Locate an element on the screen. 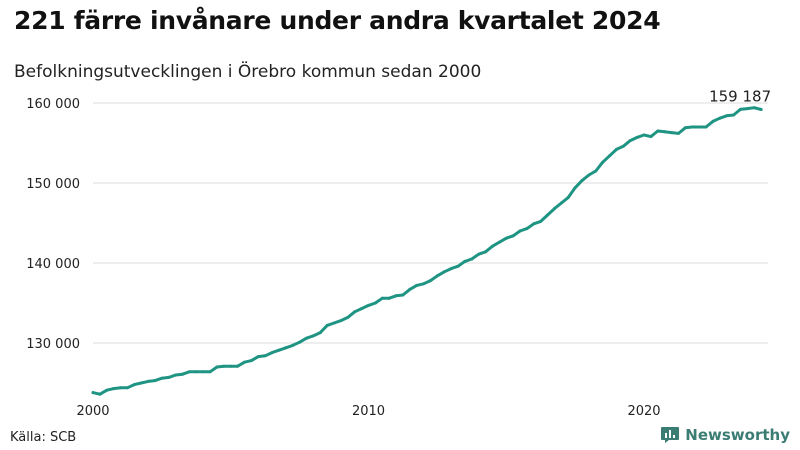  bar-chart-logo-icon is located at coordinates (670, 435).